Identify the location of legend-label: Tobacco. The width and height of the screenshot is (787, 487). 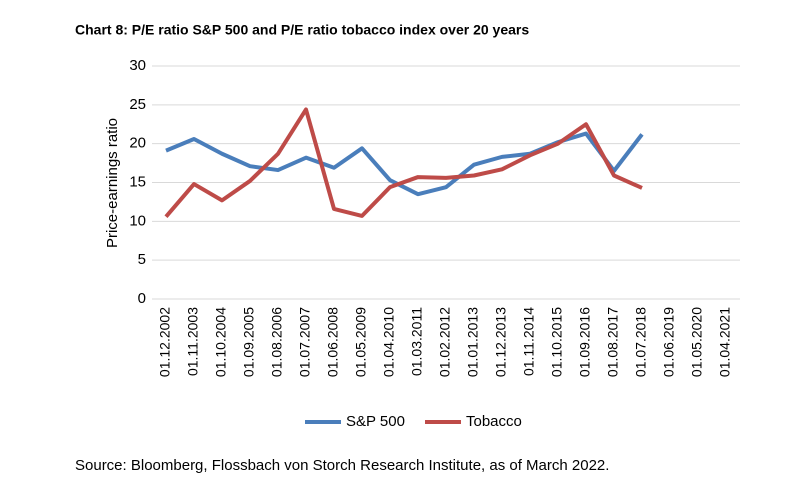
(494, 421).